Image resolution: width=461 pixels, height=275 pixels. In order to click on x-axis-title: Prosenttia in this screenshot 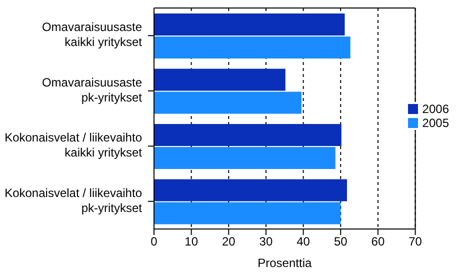, I will do `click(285, 263)`.